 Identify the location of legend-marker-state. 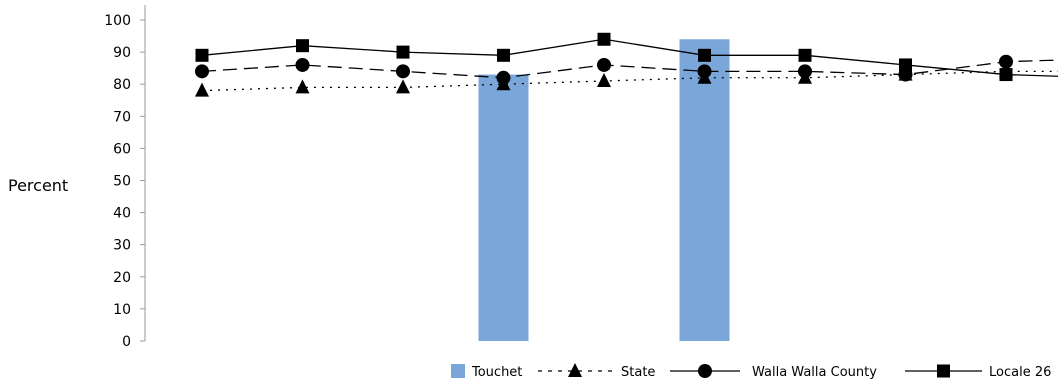
(575, 370).